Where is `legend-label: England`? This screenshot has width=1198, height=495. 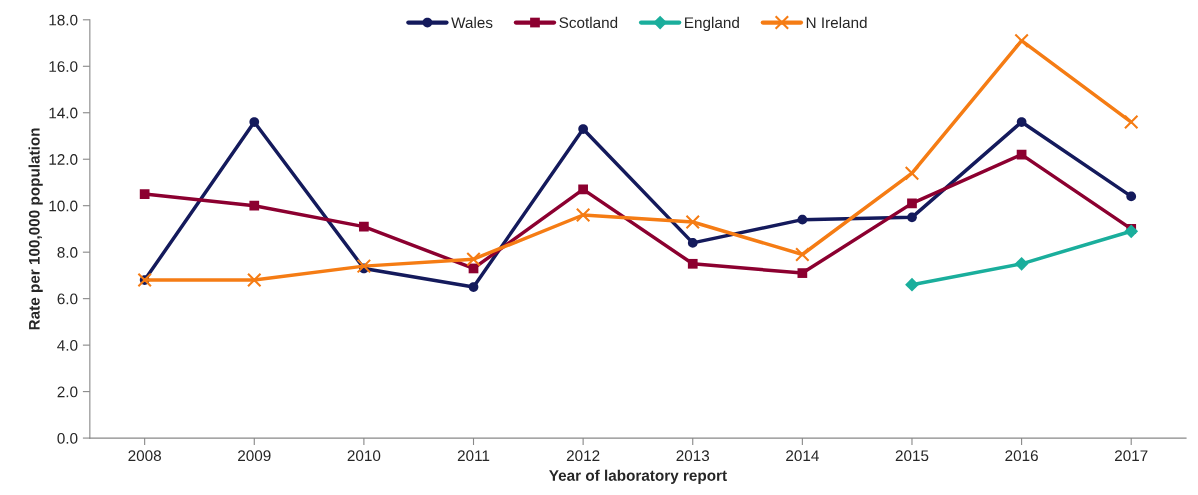
legend-label: England is located at coordinates (712, 24).